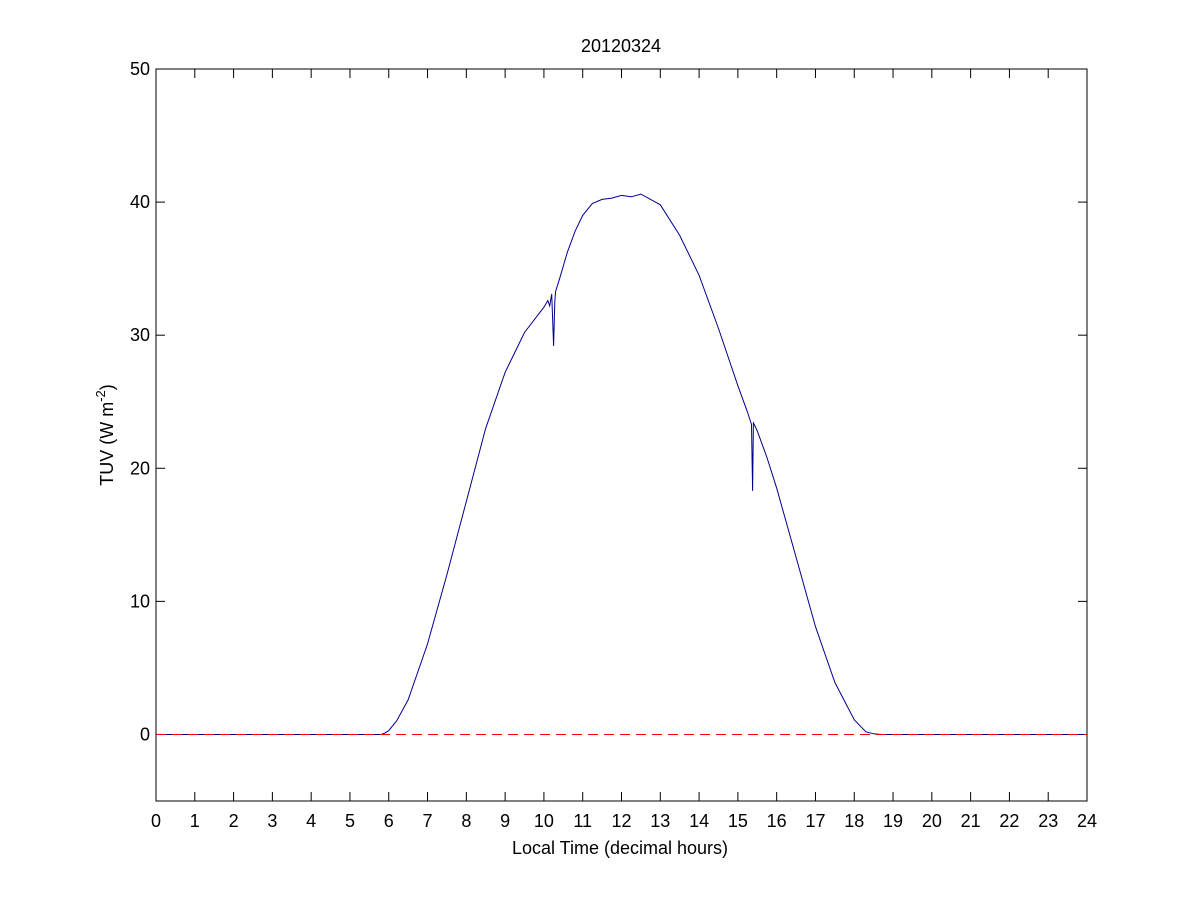 This screenshot has width=1201, height=900. What do you see at coordinates (815, 821) in the screenshot?
I see `x-tick-label: 17` at bounding box center [815, 821].